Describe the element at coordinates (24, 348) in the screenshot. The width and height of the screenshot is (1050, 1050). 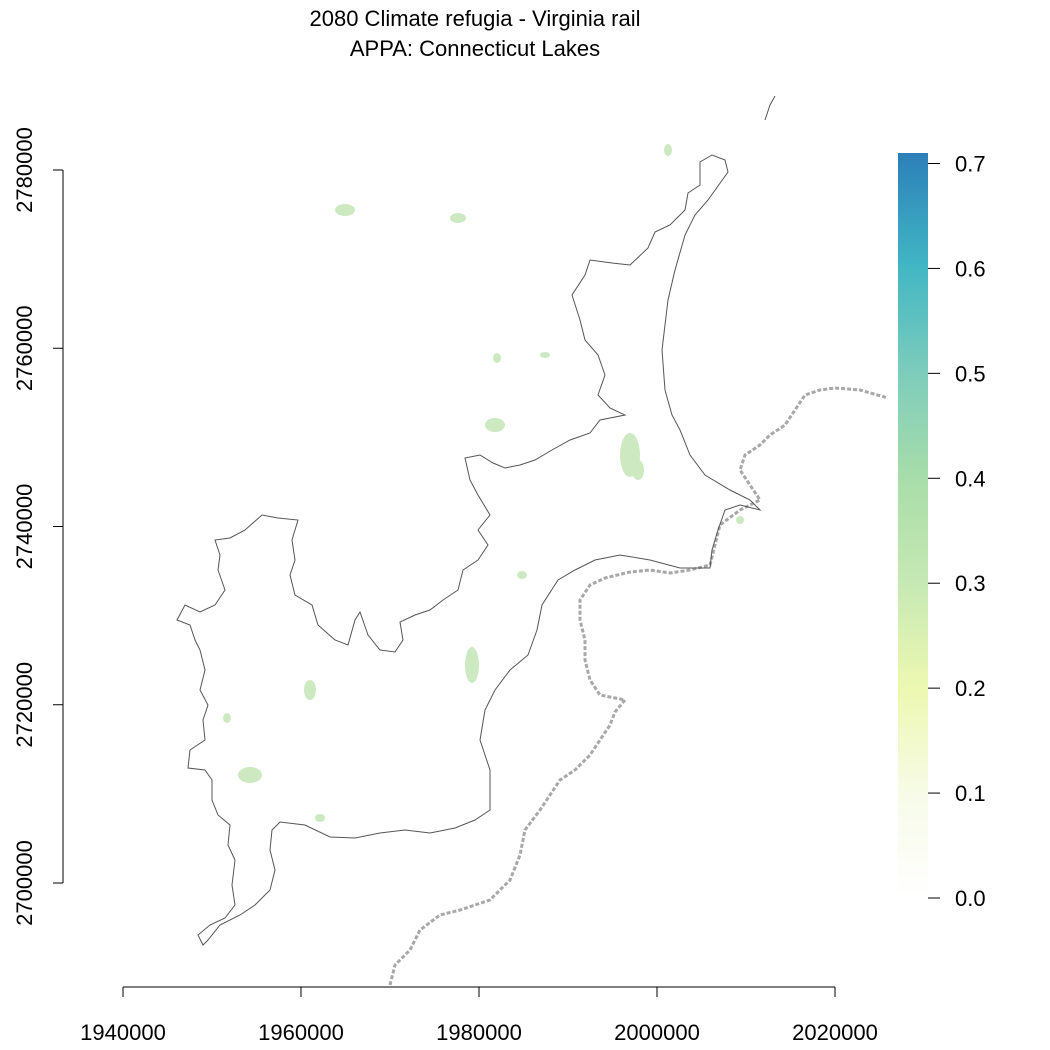
I see `y-tick-label: 2760000` at that location.